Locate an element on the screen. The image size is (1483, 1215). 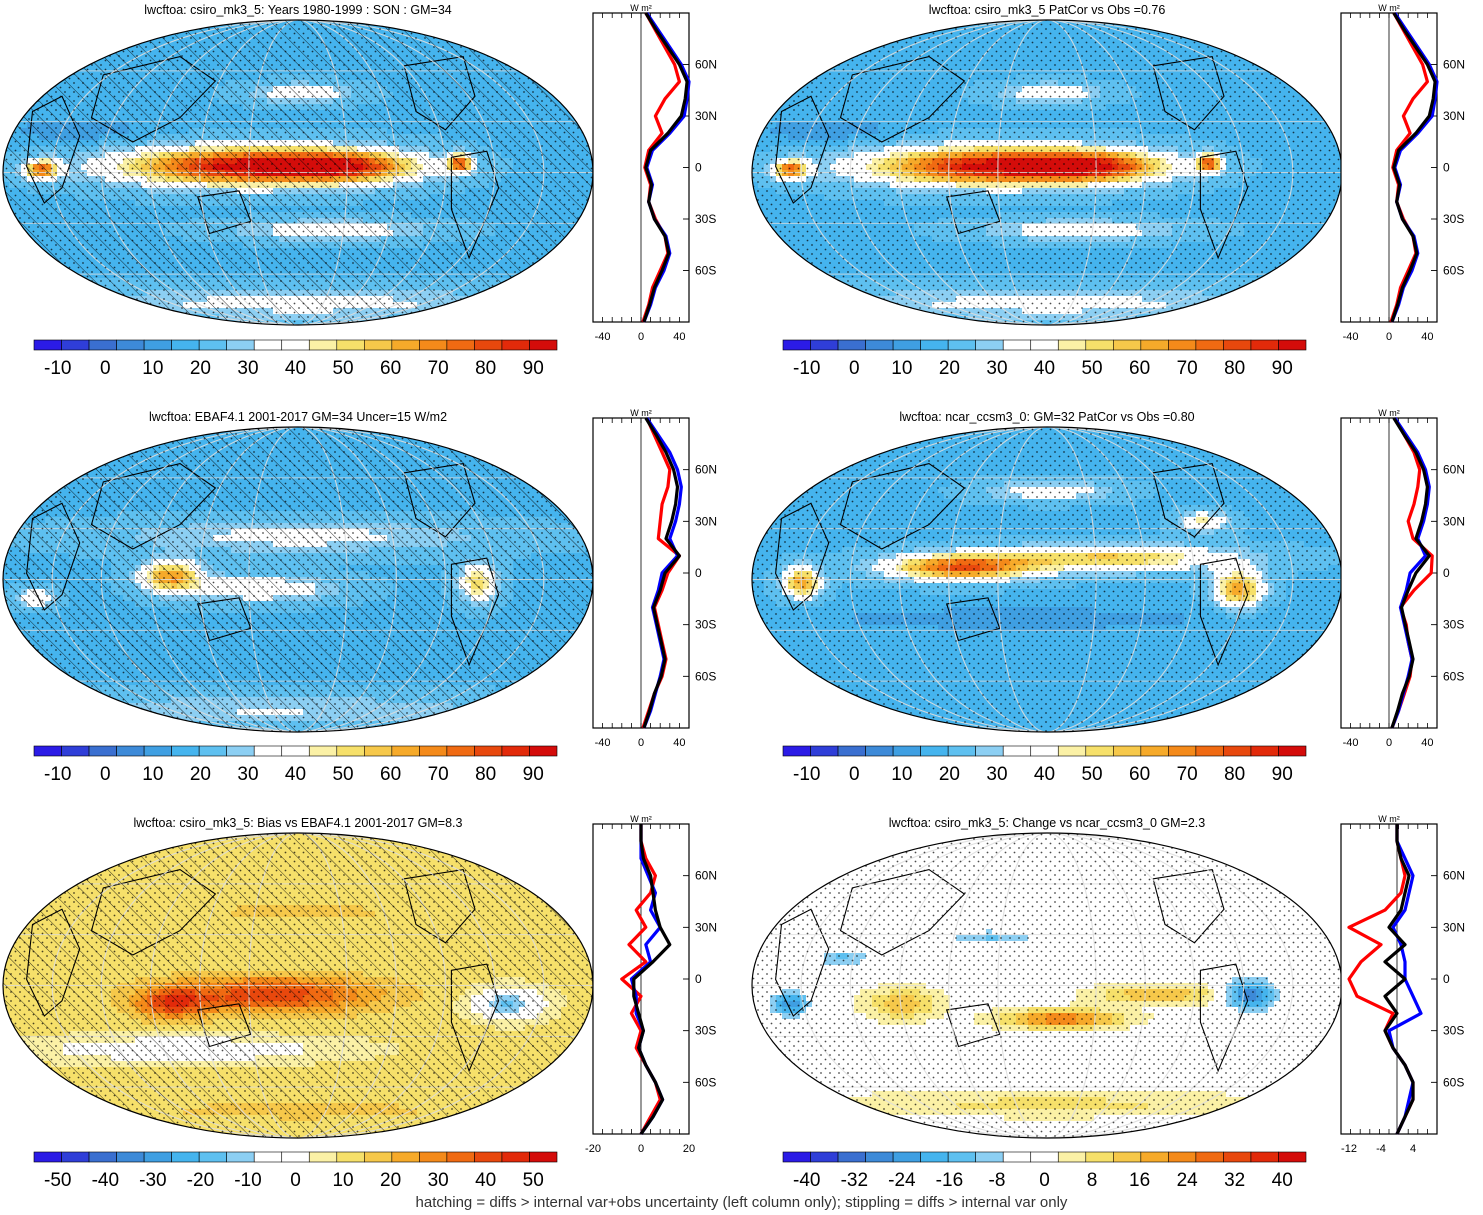
colorbar-label: 0 is located at coordinates (295, 1180).